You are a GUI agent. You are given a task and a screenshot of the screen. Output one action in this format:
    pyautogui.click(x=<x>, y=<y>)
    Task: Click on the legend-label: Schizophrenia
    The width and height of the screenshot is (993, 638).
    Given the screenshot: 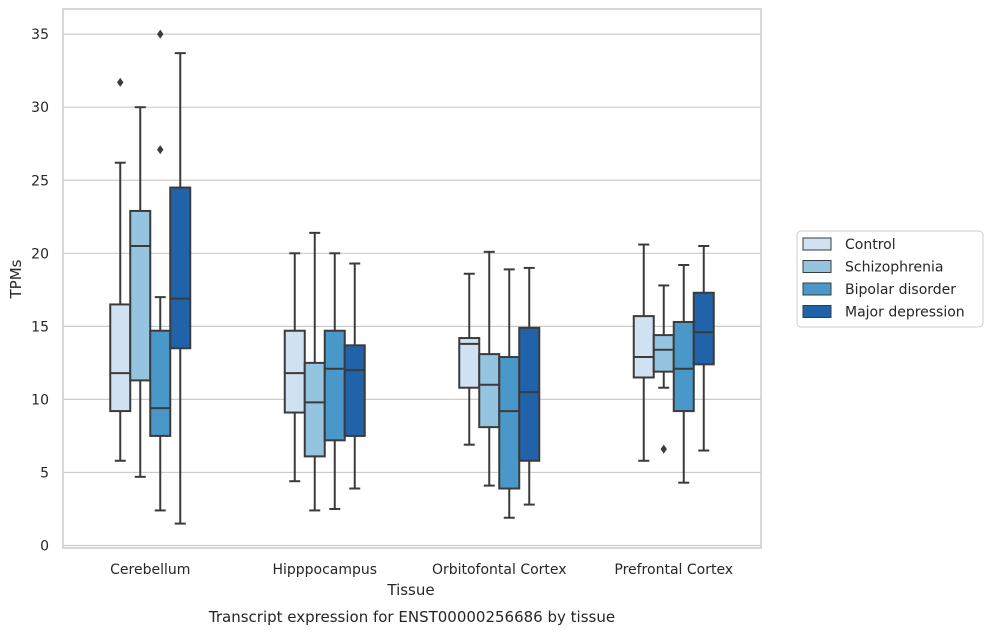 What is the action you would take?
    pyautogui.click(x=894, y=268)
    